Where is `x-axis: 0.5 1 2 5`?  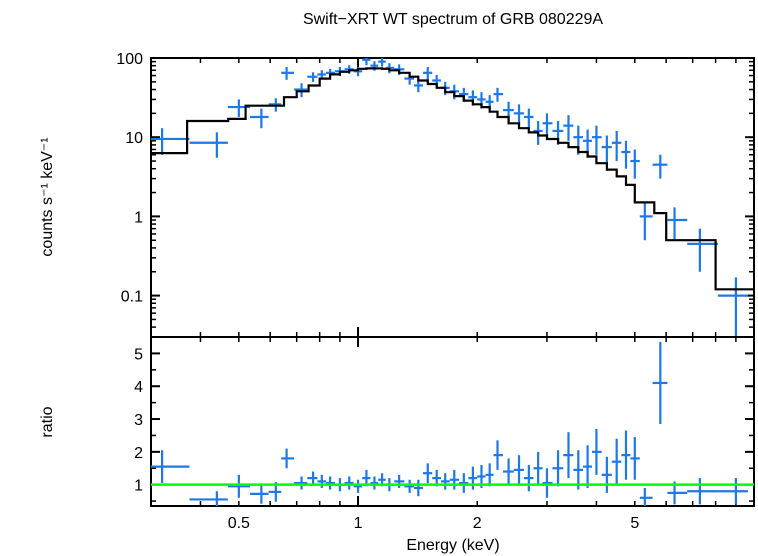 x-axis: 0.5 1 2 5 is located at coordinates (434, 523).